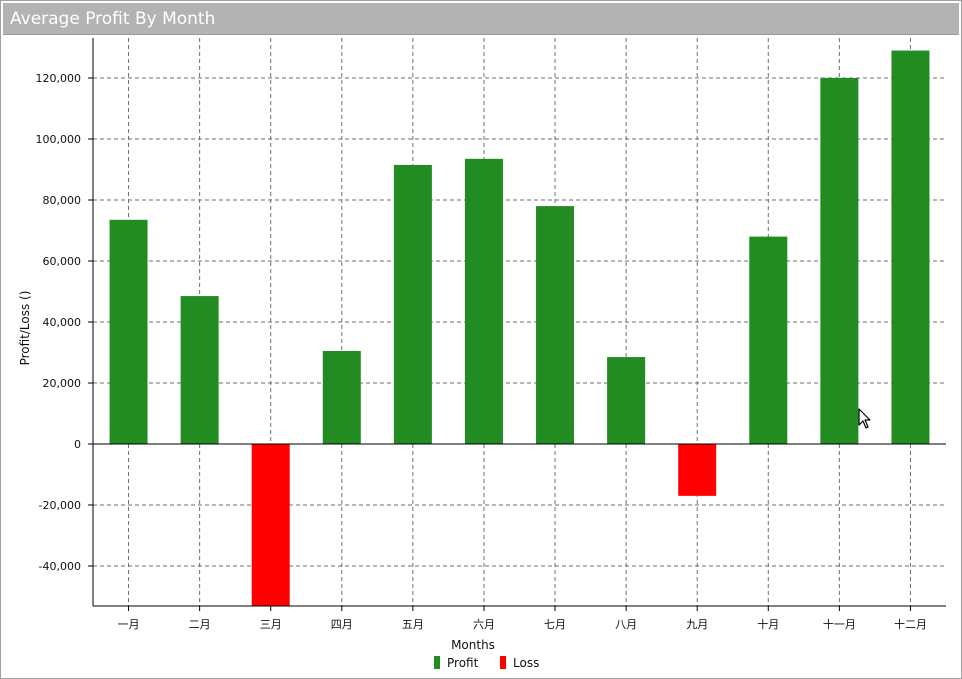  Describe the element at coordinates (342, 624) in the screenshot. I see `x-tick-label: 四月` at that location.